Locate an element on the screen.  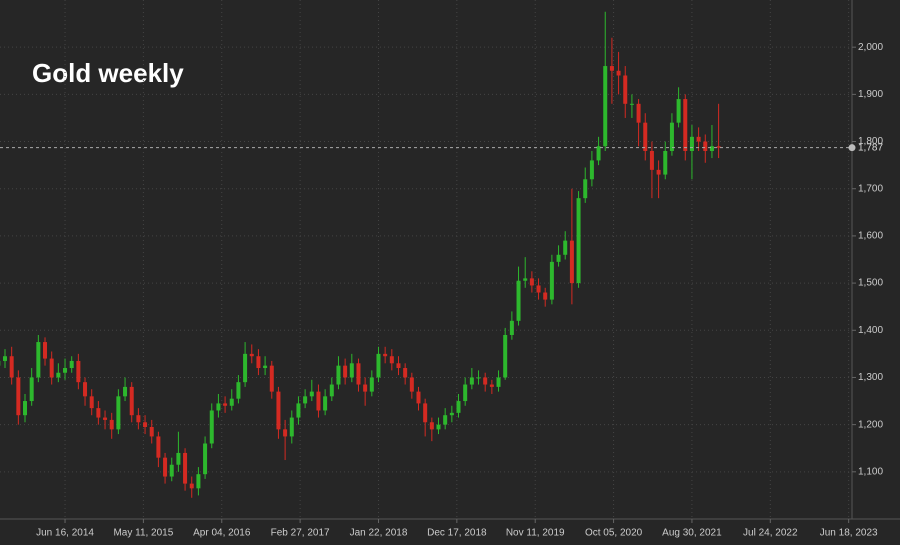
y-tick-label: 1,200 is located at coordinates (870, 424).